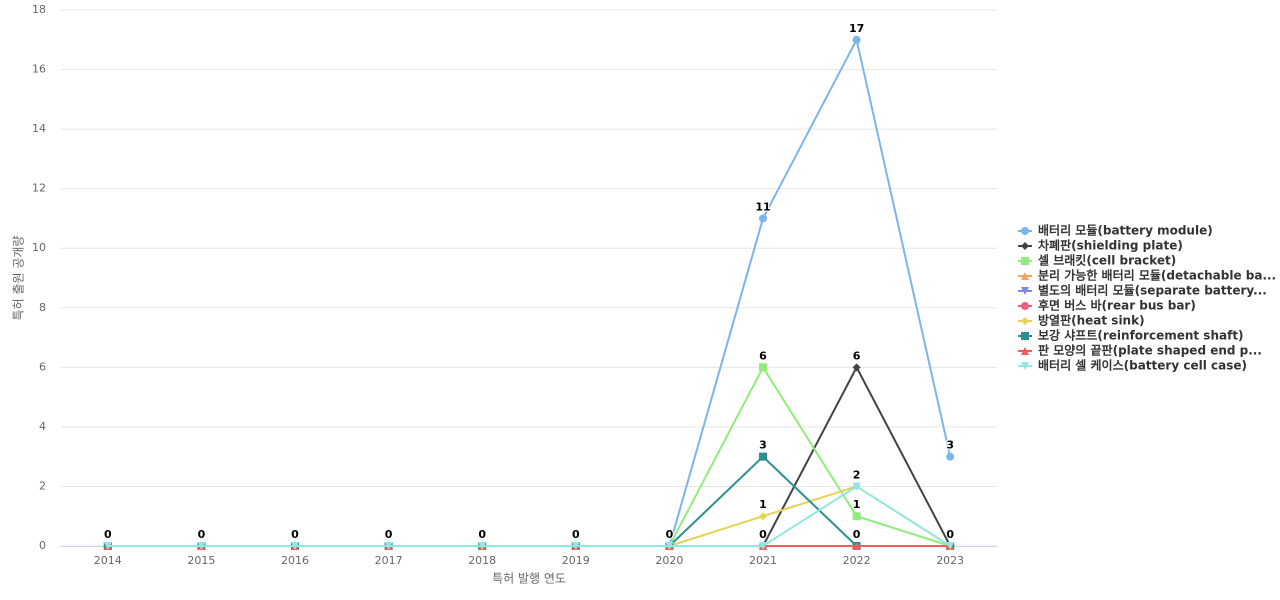  Describe the element at coordinates (857, 560) in the screenshot. I see `x-tick-label: 2022` at that location.